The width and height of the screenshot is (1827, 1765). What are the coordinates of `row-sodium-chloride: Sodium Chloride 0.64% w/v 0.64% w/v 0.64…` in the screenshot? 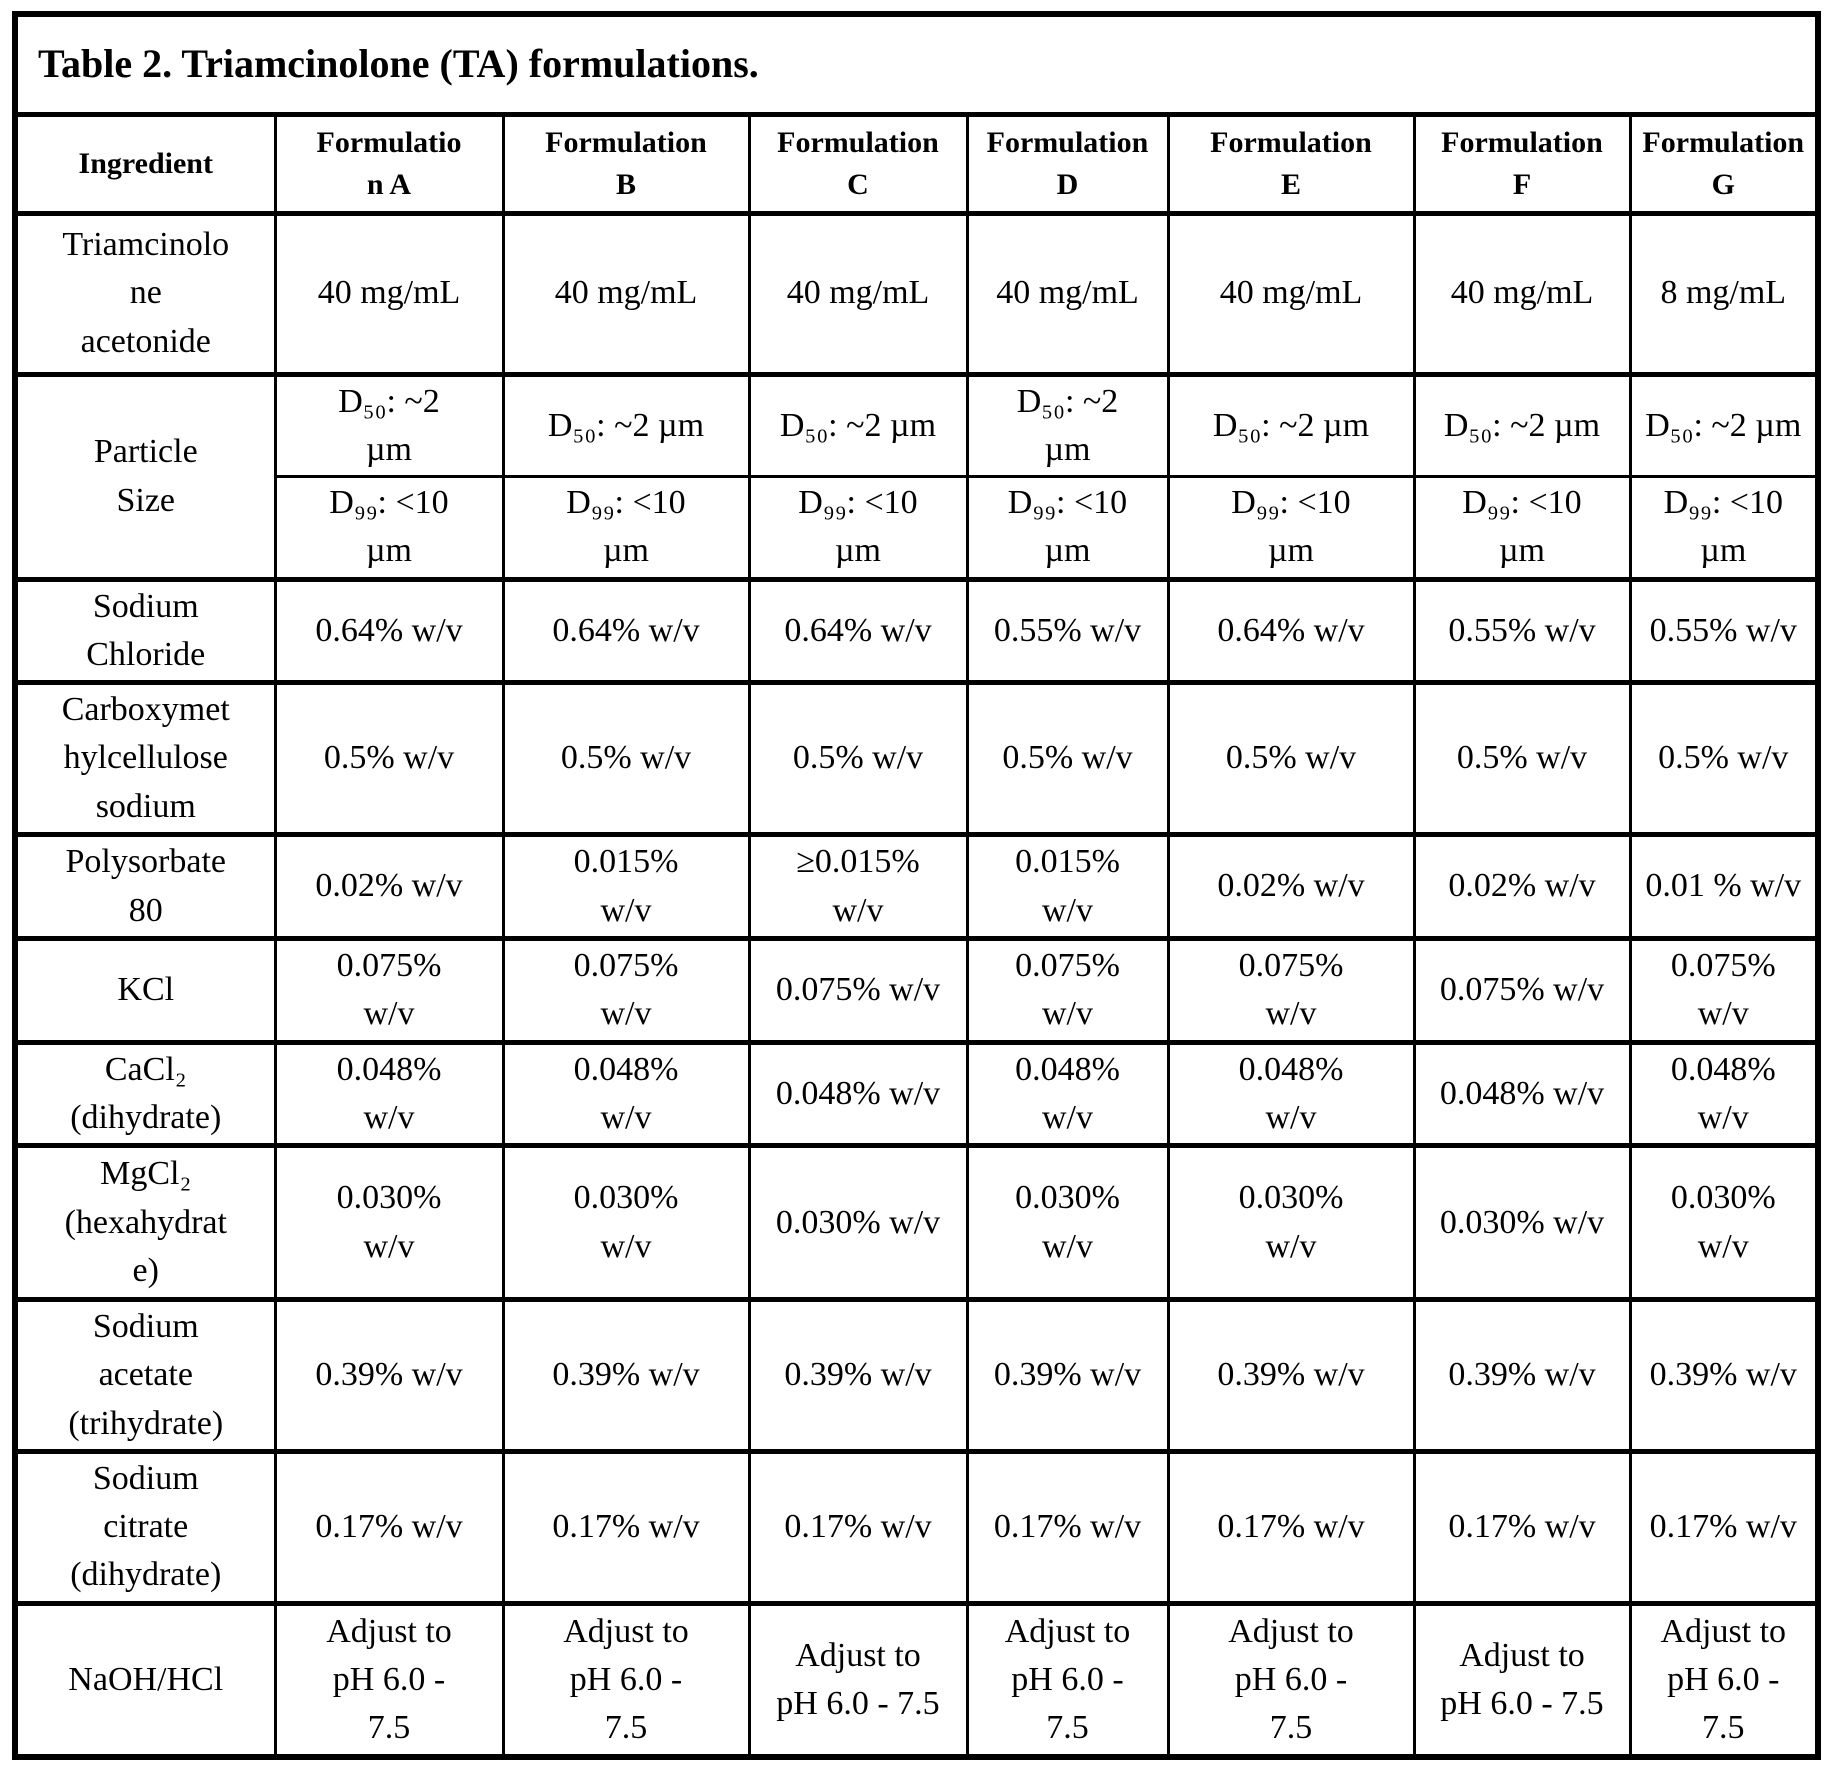 It's located at (916, 630).